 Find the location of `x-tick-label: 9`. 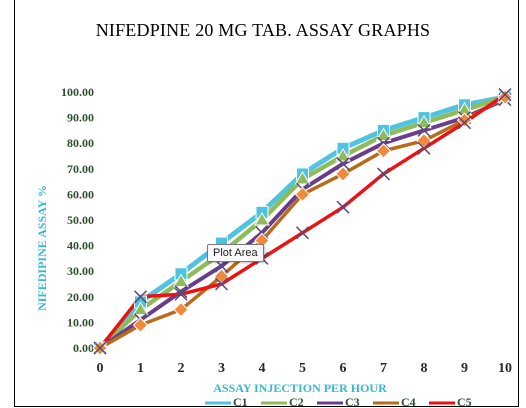

x-tick-label: 9 is located at coordinates (464, 368).